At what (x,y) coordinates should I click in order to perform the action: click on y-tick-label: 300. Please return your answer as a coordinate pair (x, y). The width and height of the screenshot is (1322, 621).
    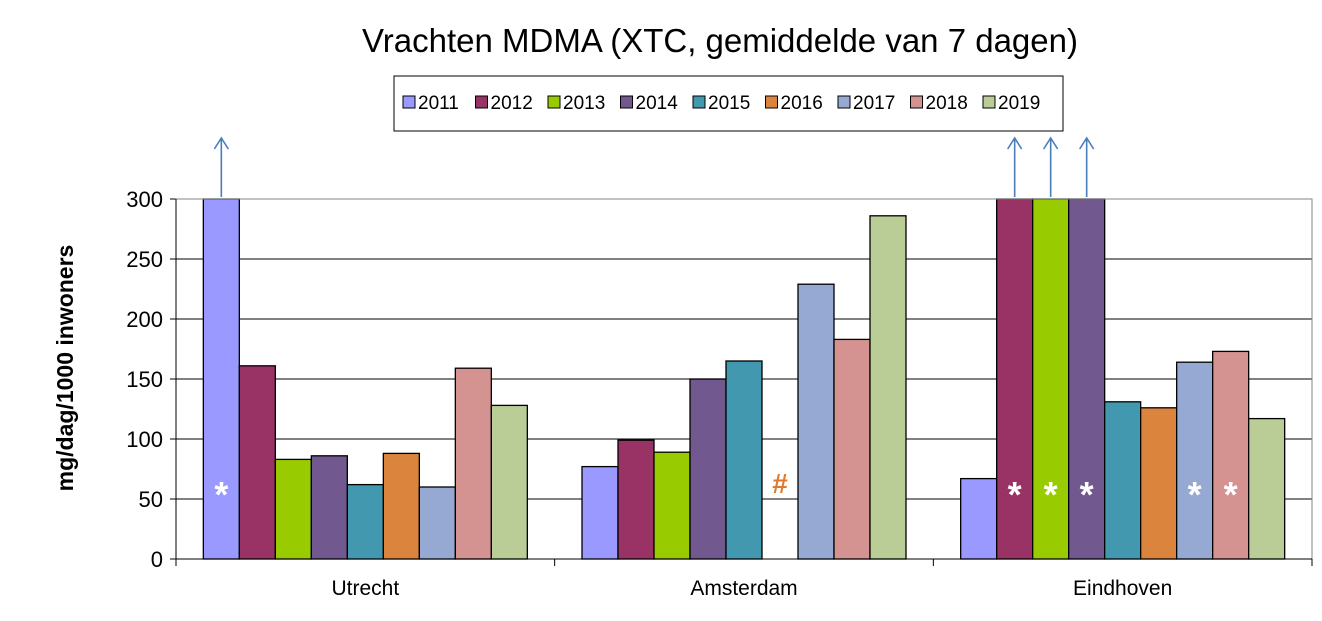
    Looking at the image, I should click on (144, 199).